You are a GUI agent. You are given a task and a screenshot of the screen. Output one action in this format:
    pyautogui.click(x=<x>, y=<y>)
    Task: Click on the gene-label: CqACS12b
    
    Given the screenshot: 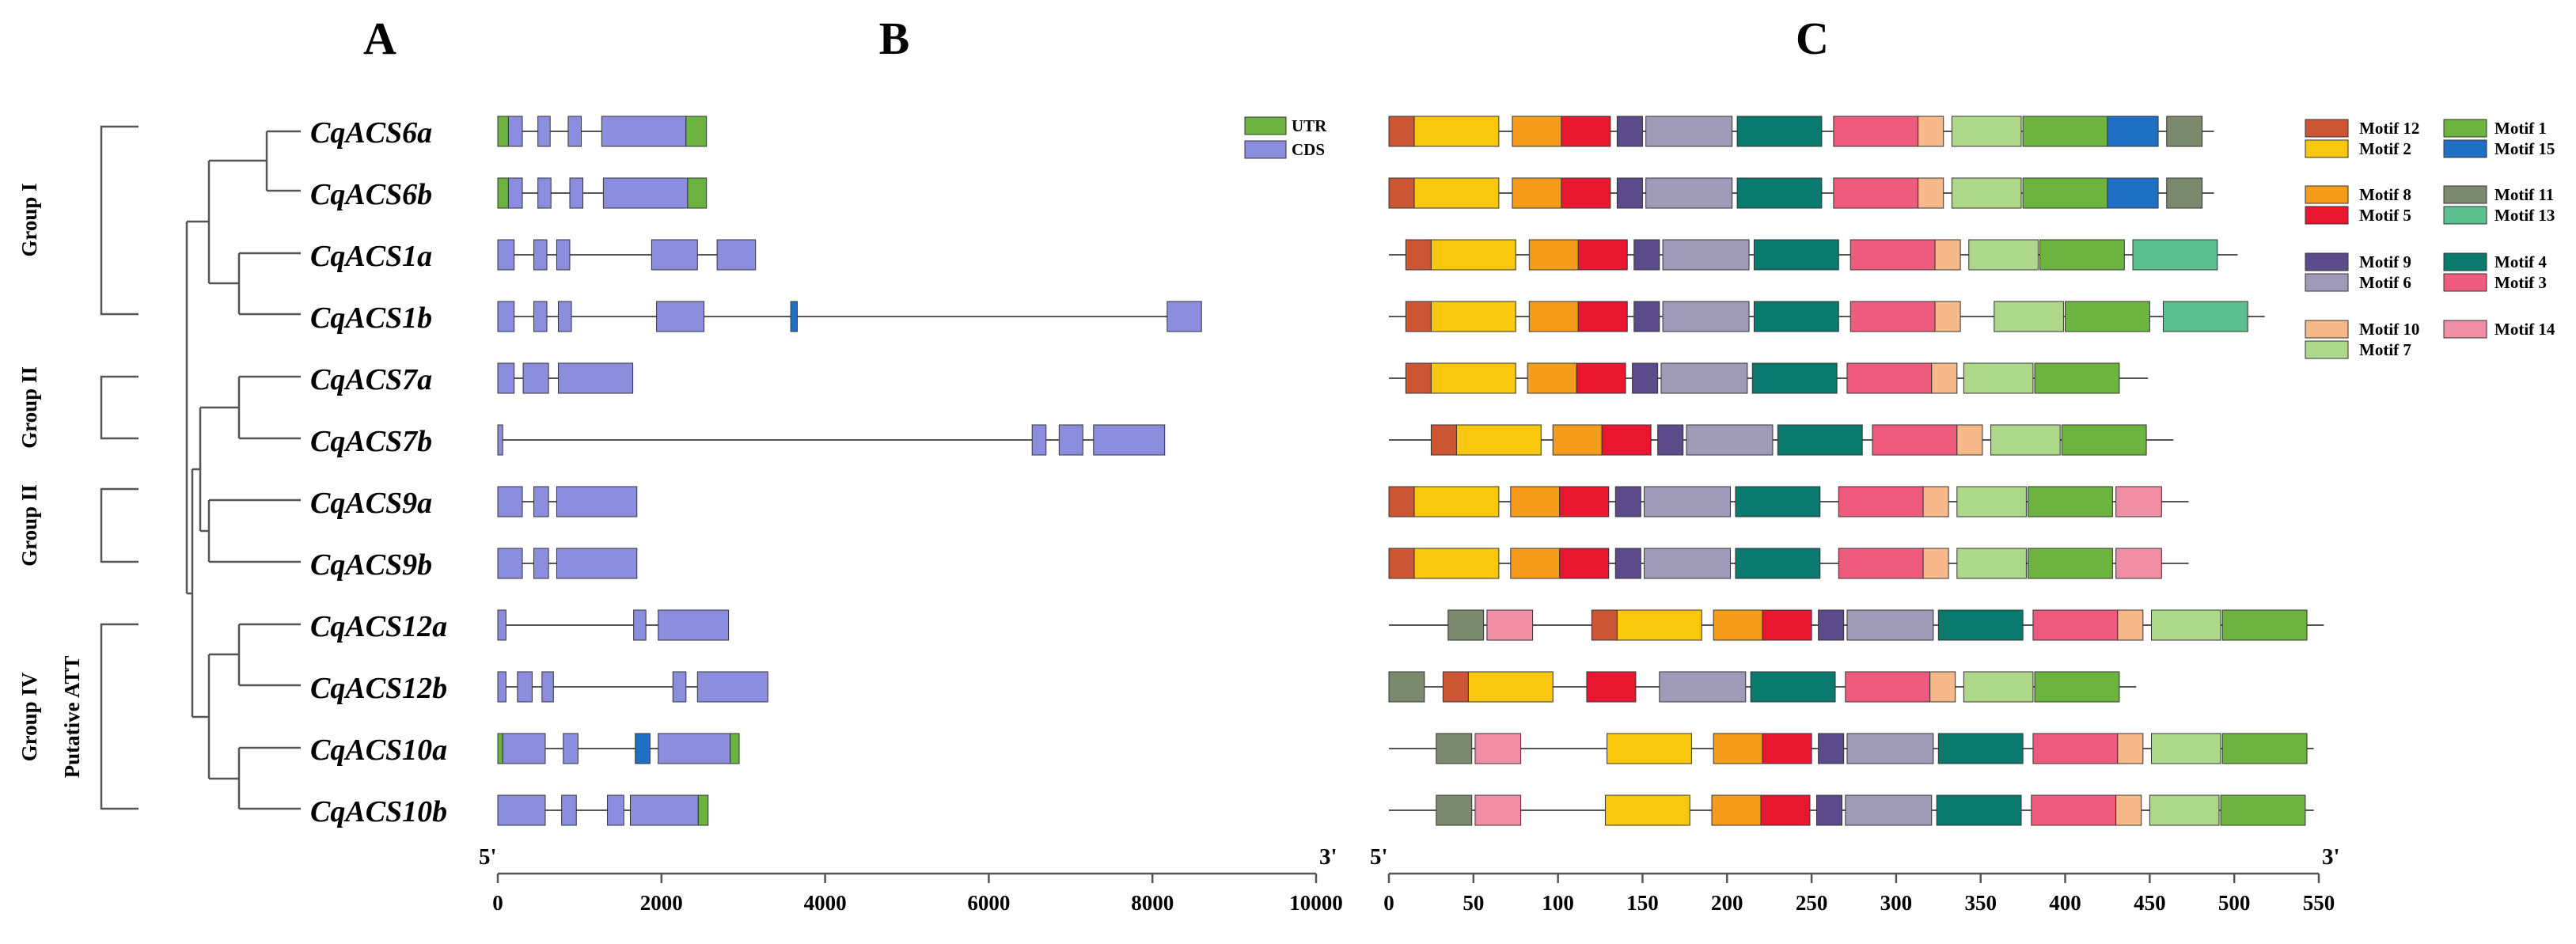 What is the action you would take?
    pyautogui.click(x=378, y=688)
    